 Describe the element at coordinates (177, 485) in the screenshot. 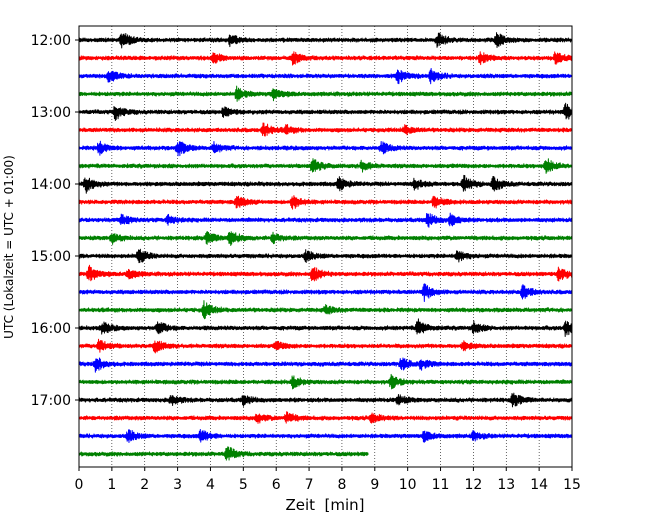

I see `x-tick-label: 3` at that location.